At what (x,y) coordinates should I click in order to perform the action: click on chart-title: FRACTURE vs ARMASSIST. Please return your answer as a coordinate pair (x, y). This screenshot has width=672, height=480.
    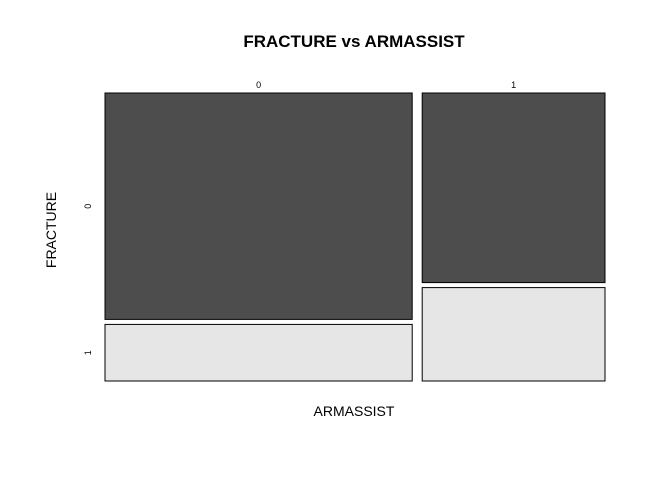
    Looking at the image, I should click on (354, 41).